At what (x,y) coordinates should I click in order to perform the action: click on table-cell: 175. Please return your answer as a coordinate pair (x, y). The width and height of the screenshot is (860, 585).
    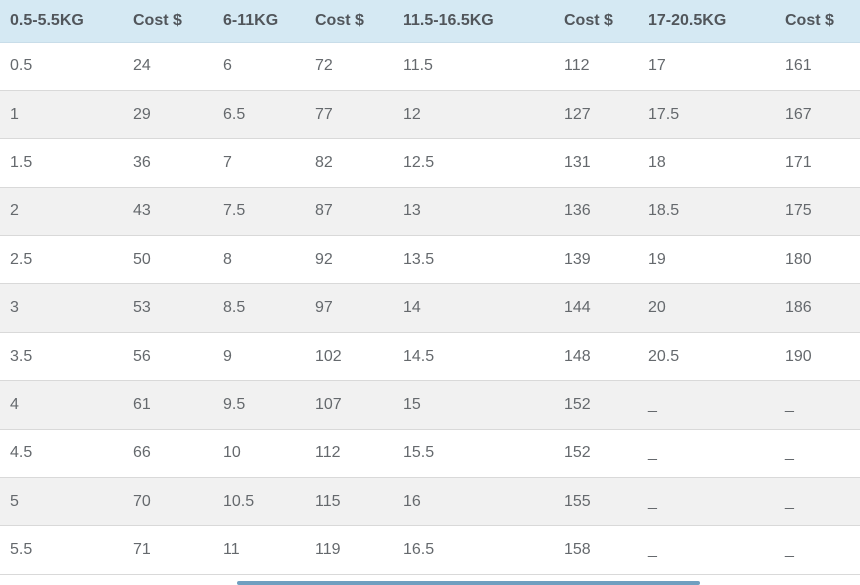
    Looking at the image, I should click on (817, 212).